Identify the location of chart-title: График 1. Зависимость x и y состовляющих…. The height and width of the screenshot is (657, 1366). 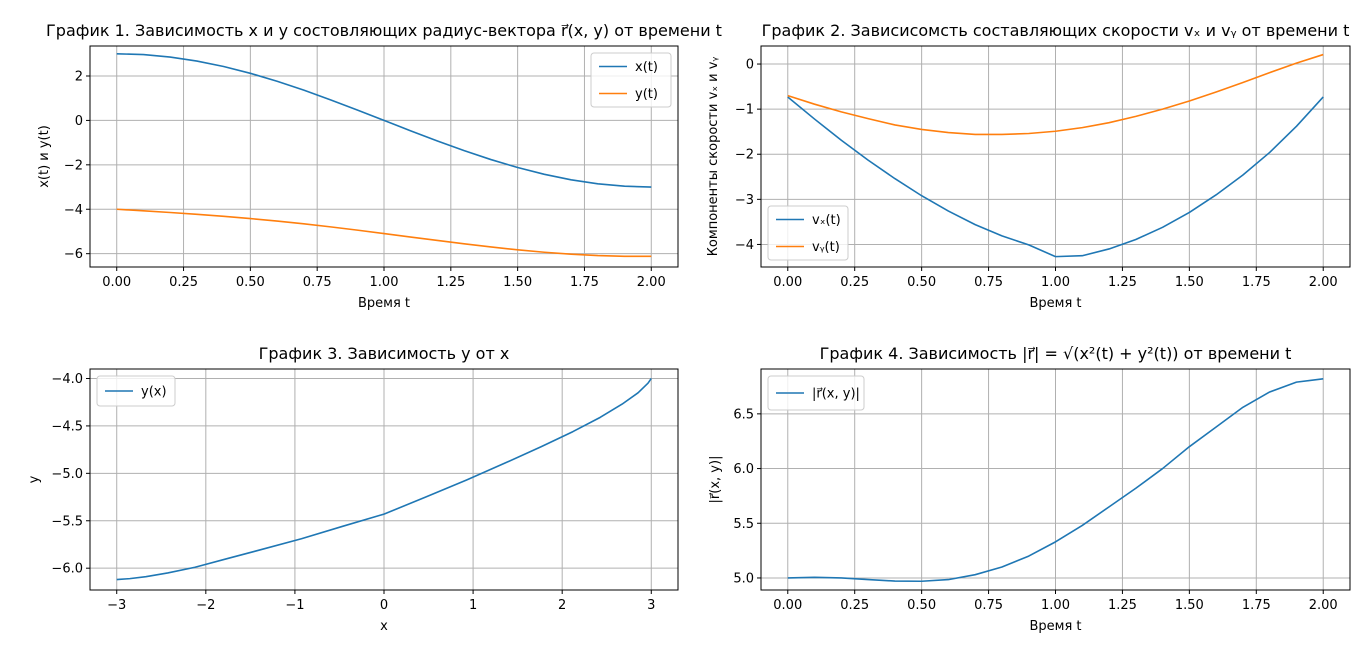
(384, 30).